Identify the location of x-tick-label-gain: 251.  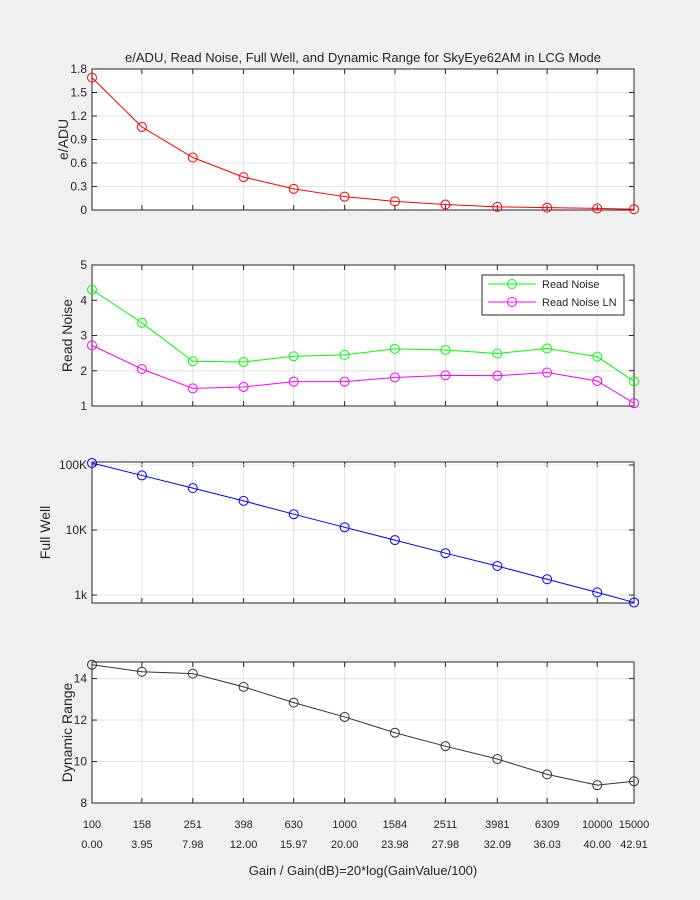
(193, 825).